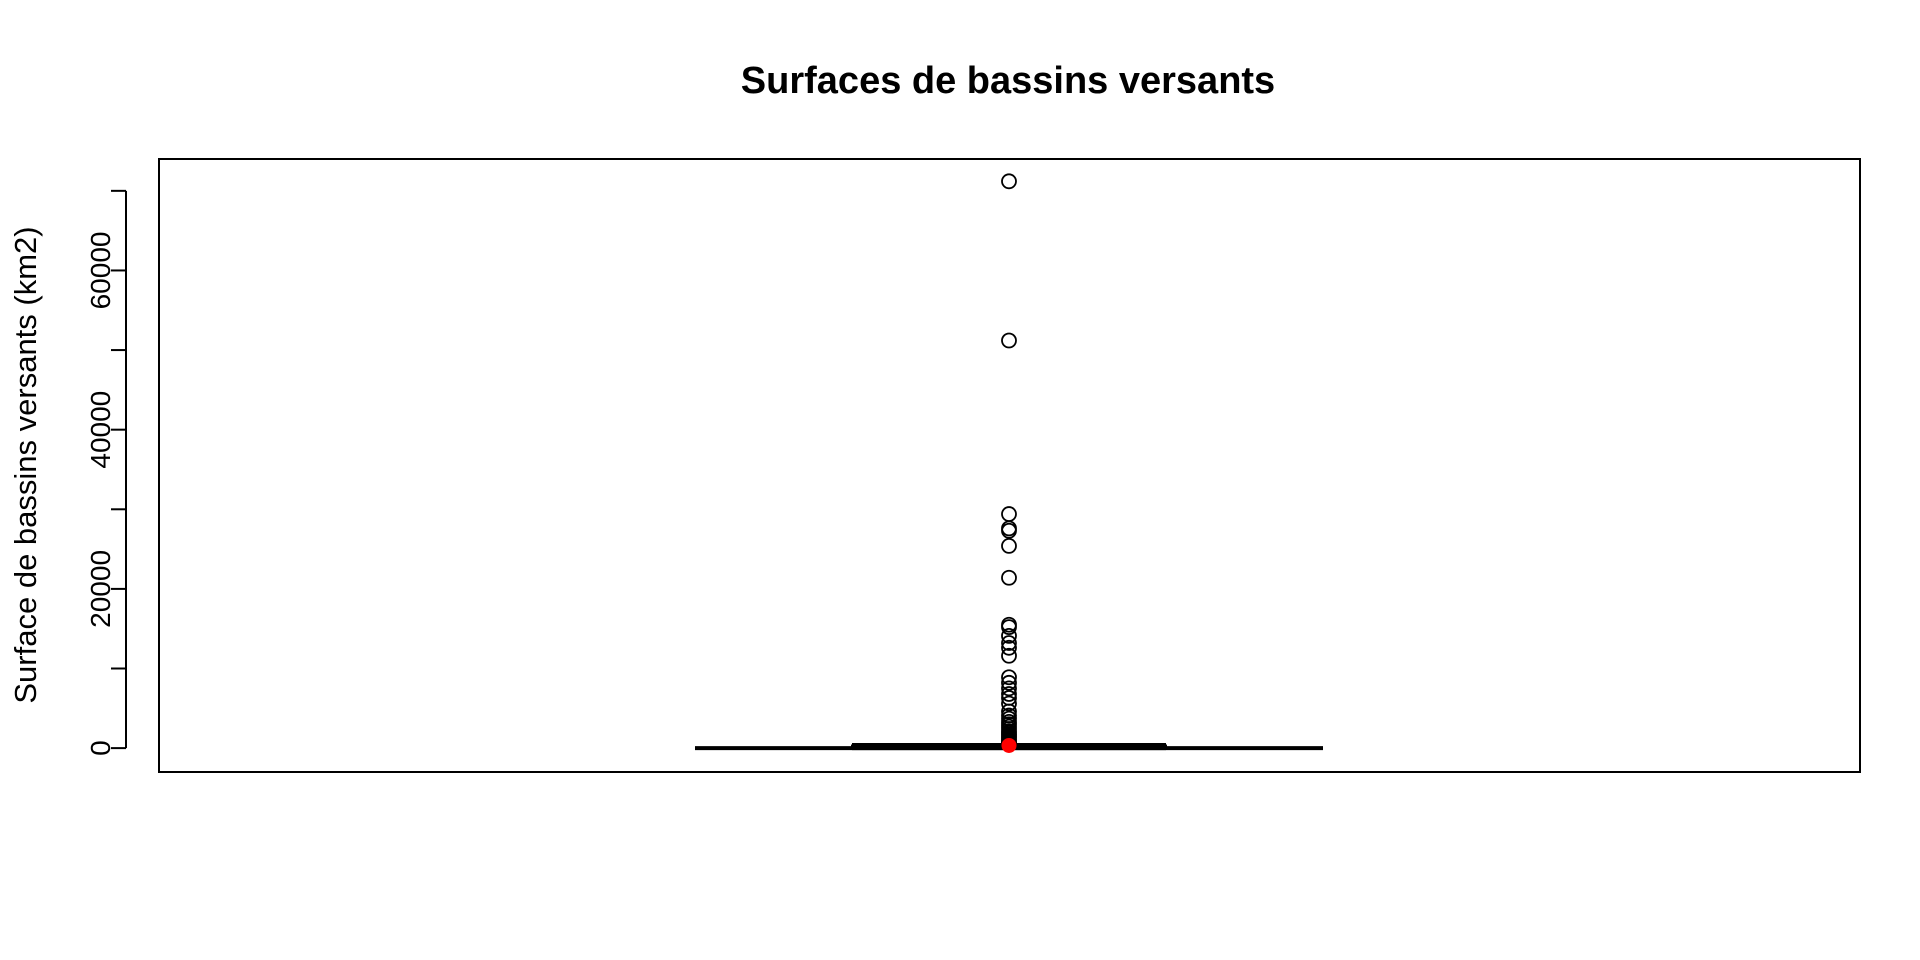 The width and height of the screenshot is (1920, 960). I want to click on mean-point, so click(1009, 745).